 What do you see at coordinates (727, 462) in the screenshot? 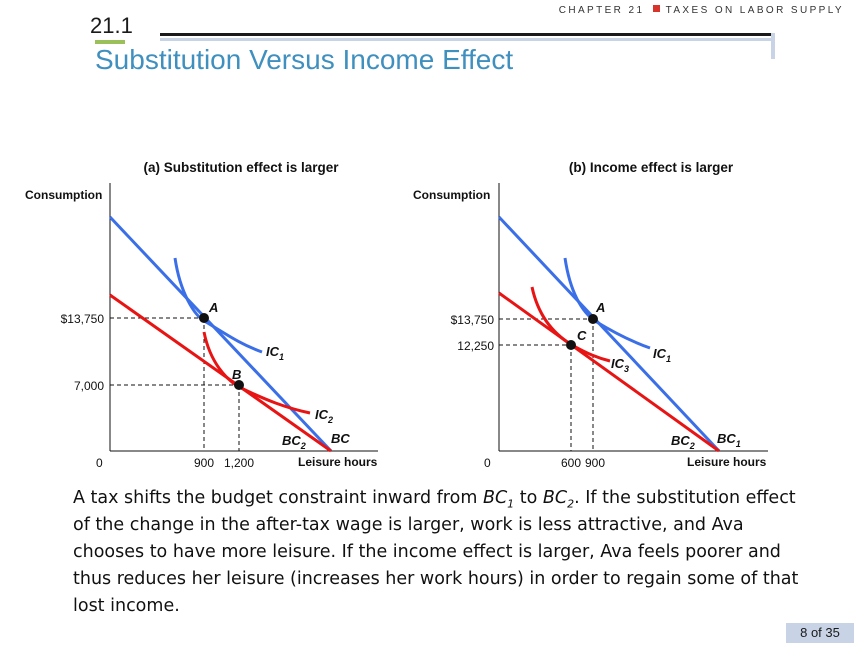
I see `panel-b-x-axis-label: Leisure hours` at bounding box center [727, 462].